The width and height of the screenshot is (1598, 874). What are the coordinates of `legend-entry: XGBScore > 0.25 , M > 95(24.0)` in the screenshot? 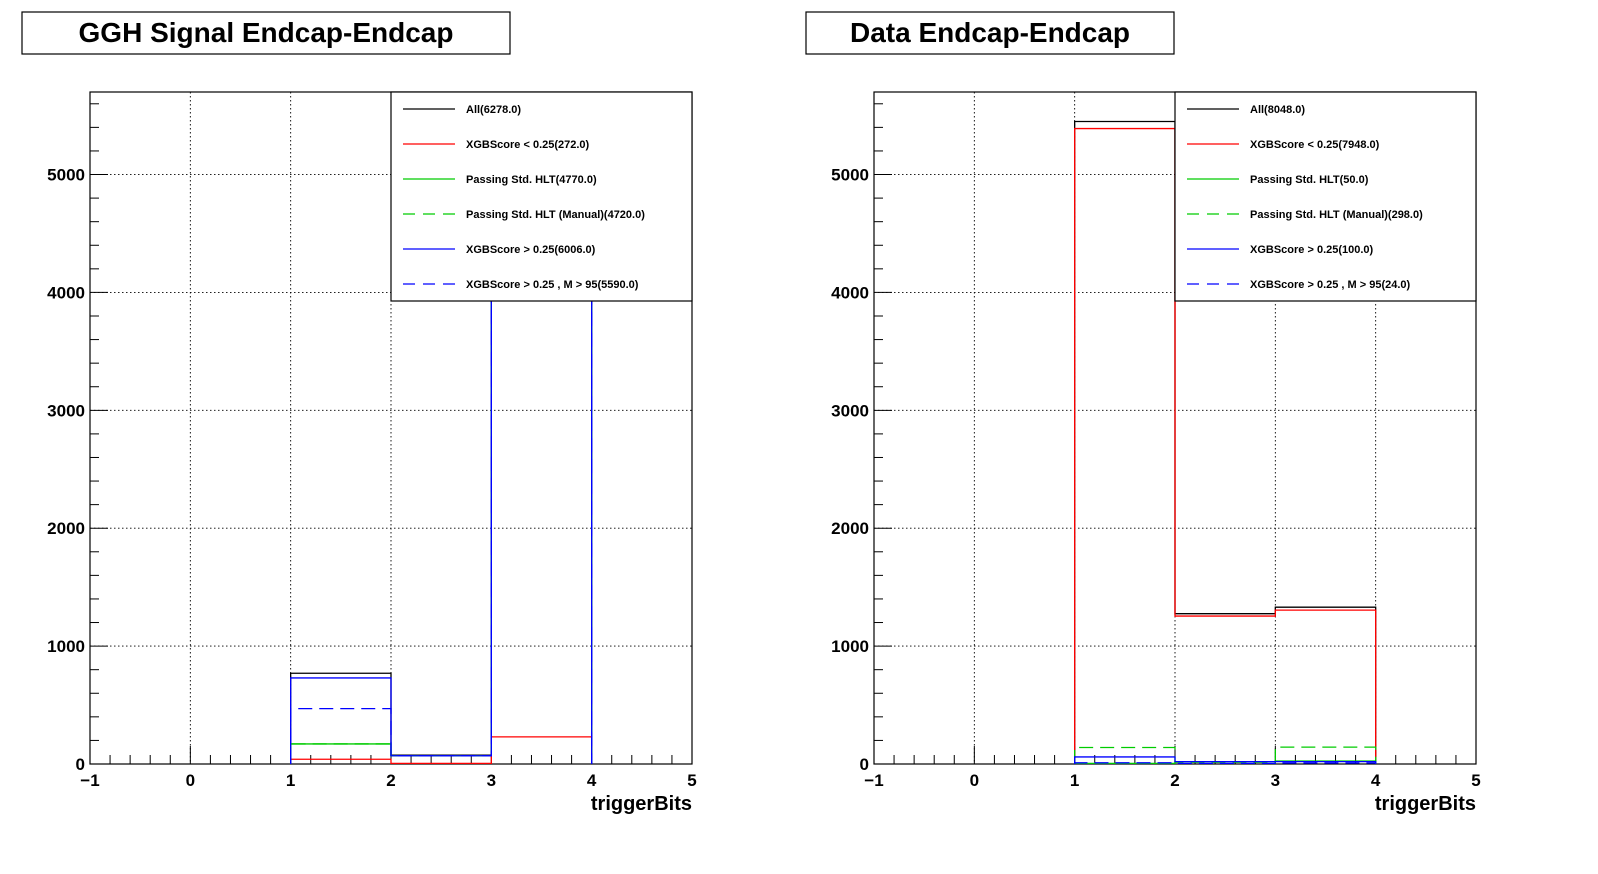 It's located at (1330, 285).